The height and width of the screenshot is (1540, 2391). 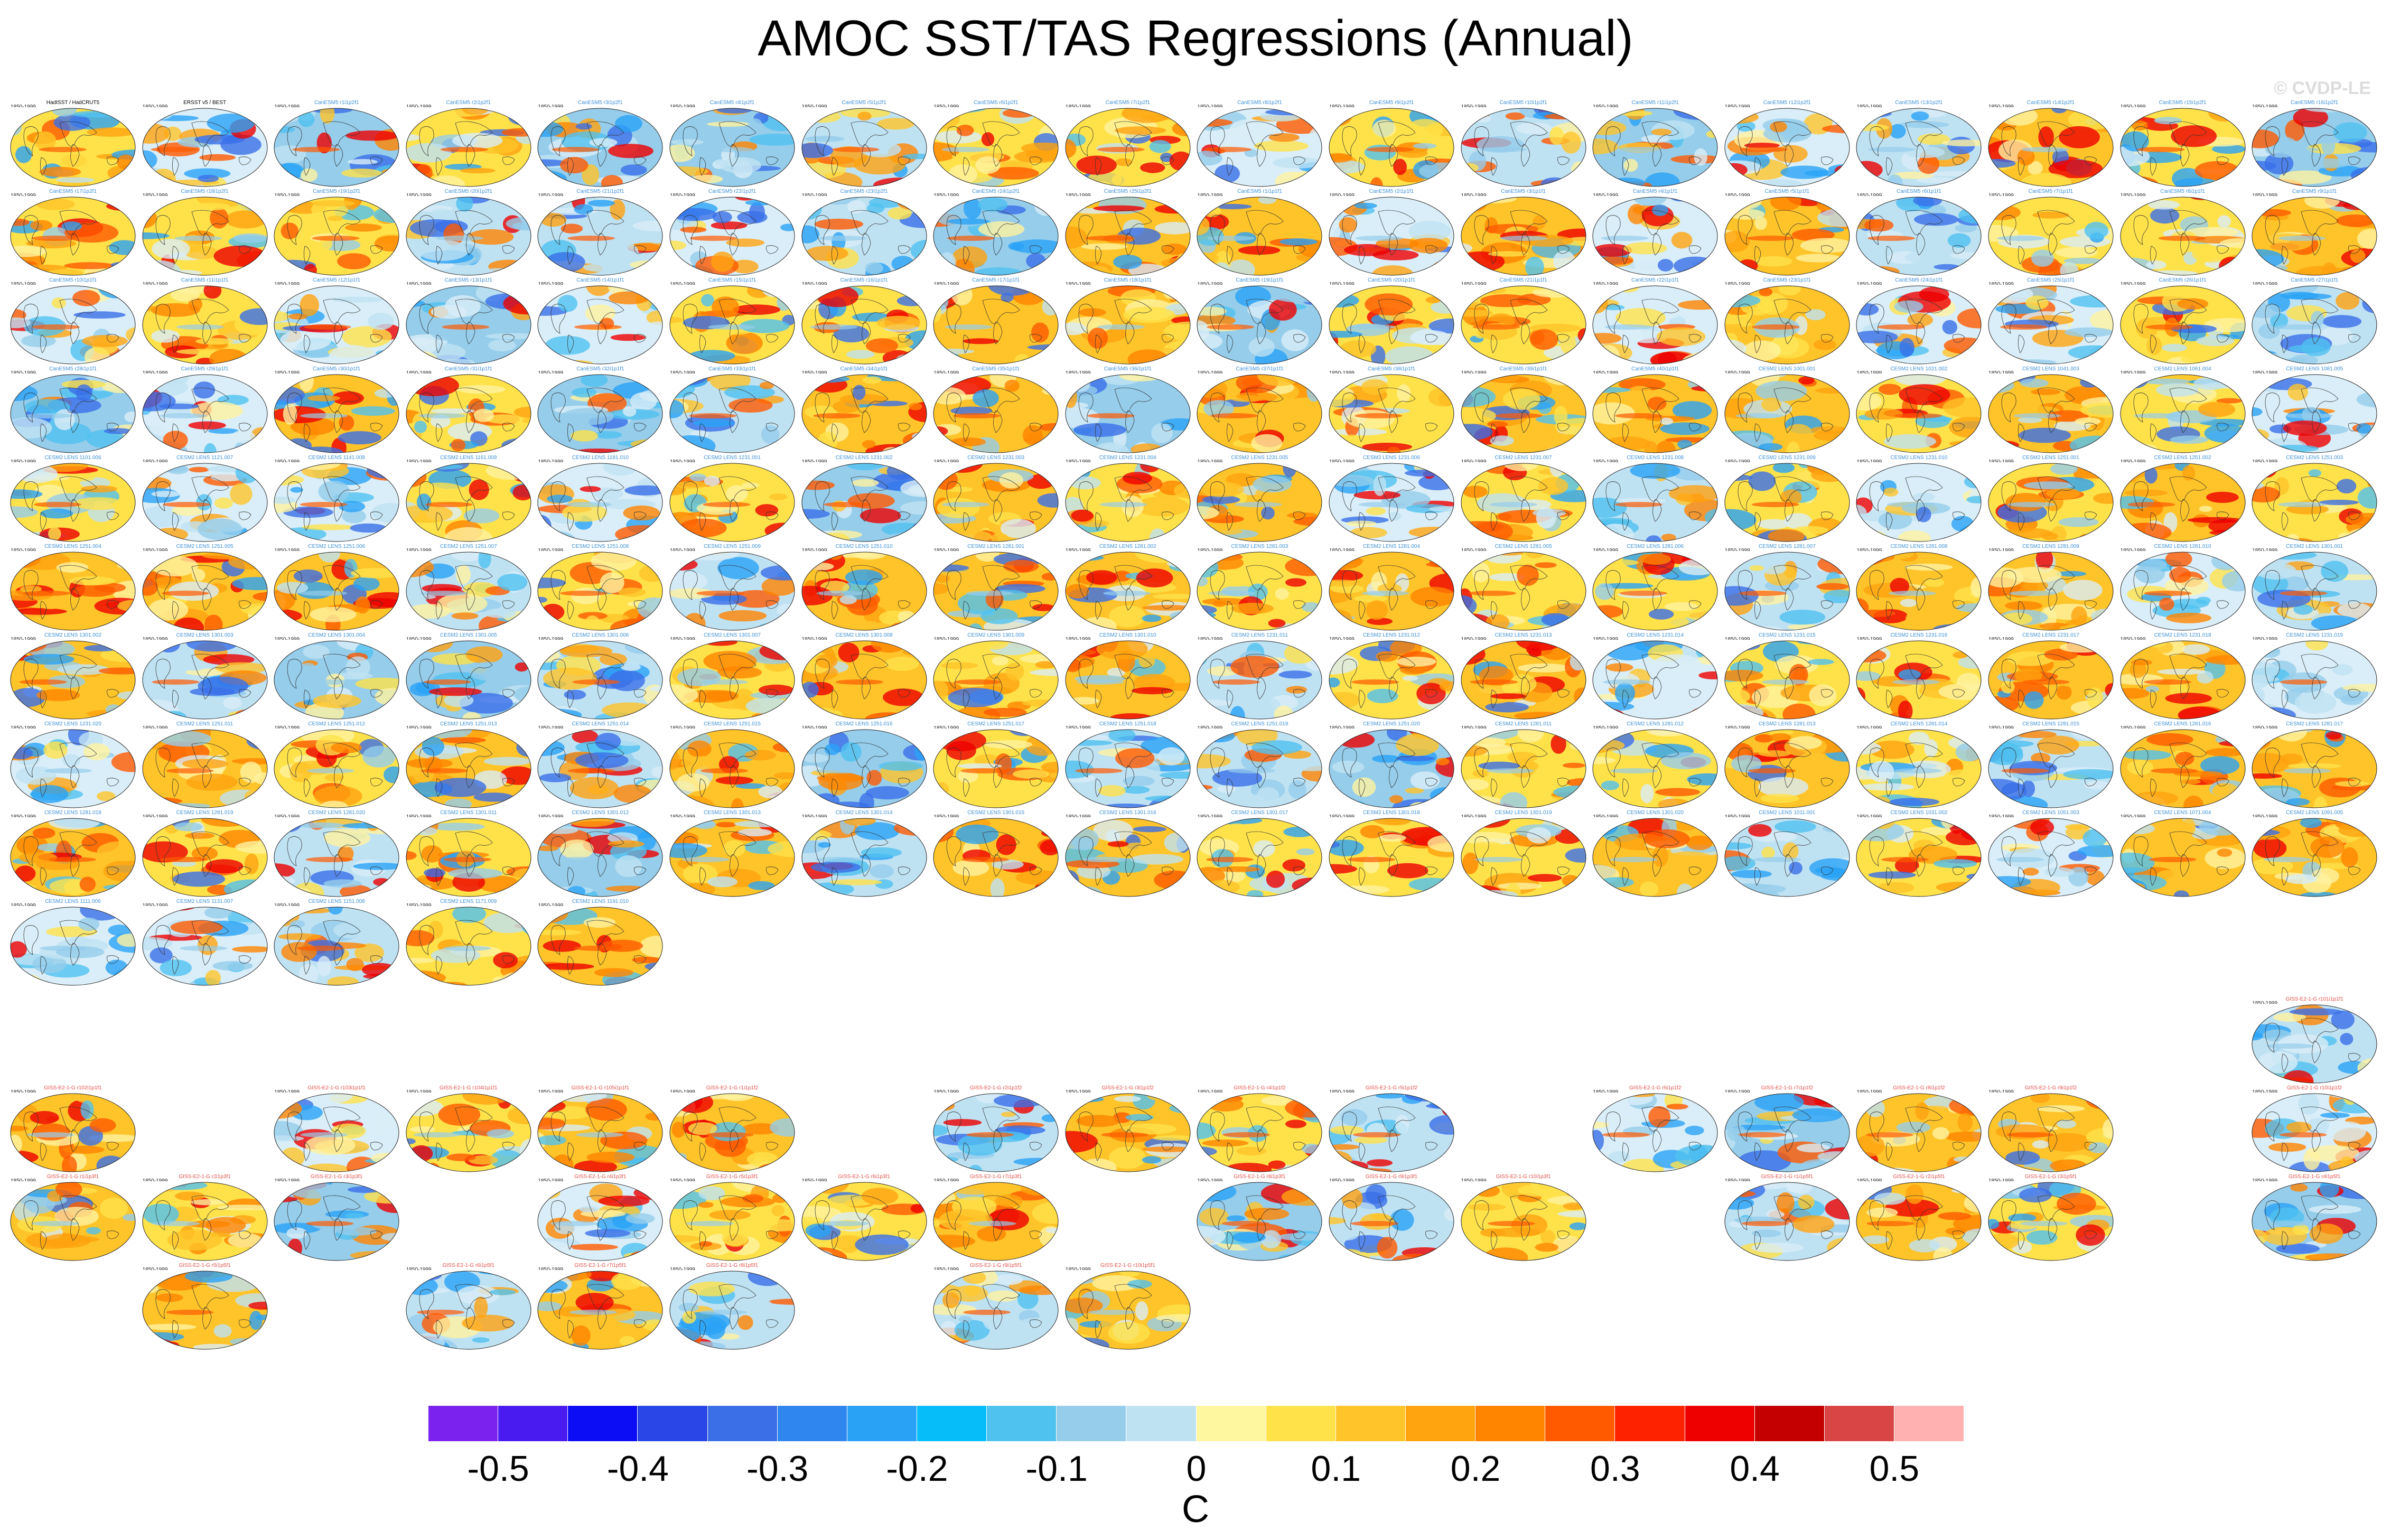 What do you see at coordinates (1127, 676) in the screenshot?
I see `regression-map-panel: CESM2 LENS 1301.010 1850-1999` at bounding box center [1127, 676].